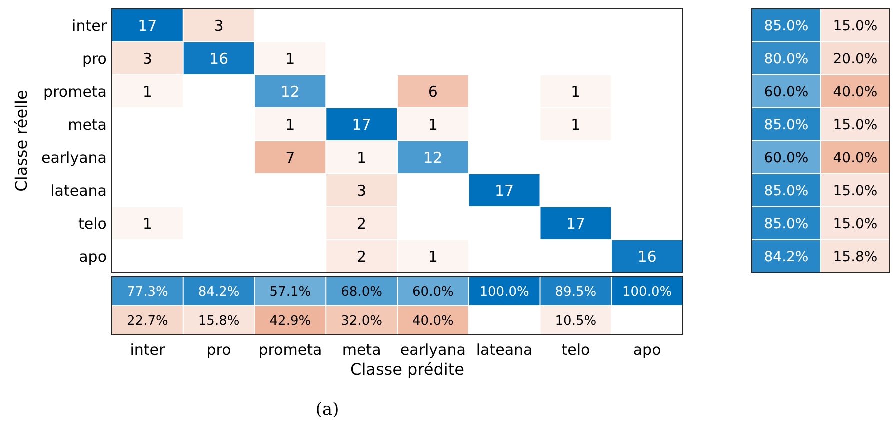  Describe the element at coordinates (786, 59) in the screenshot. I see `data-label: 80.0%` at that location.